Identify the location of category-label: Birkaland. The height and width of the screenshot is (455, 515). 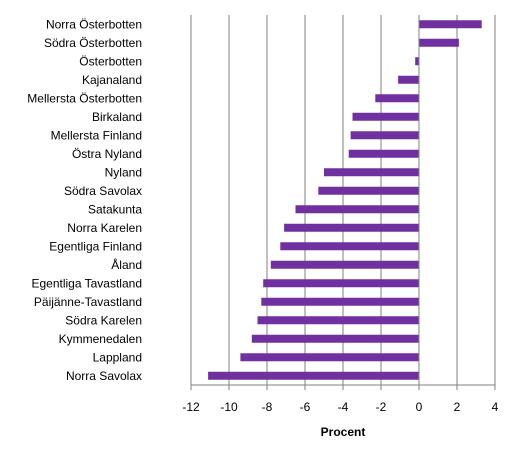
(117, 117).